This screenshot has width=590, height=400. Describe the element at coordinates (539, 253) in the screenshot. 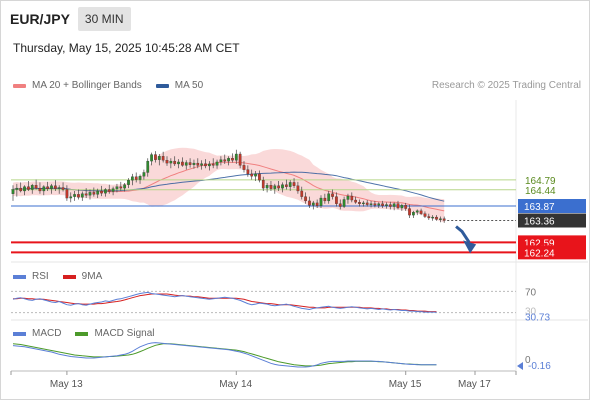

I see `level-label-4: 162.24` at that location.